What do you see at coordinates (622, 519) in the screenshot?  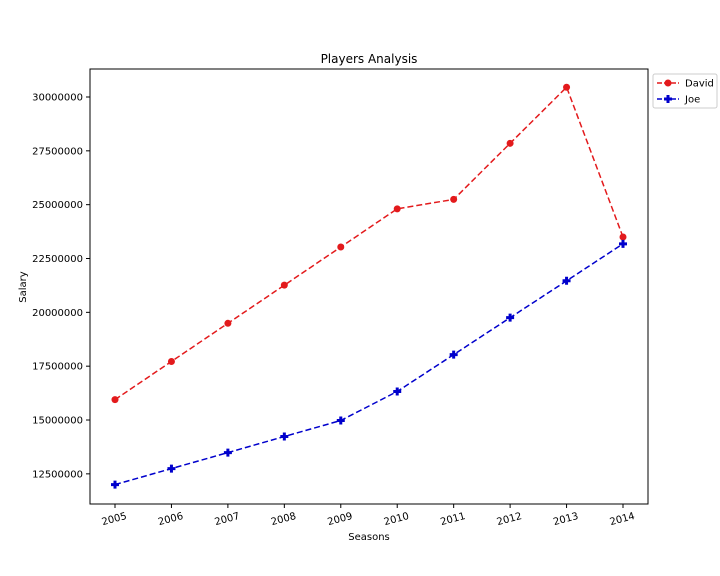 I see `x-tick-label: 2014` at bounding box center [622, 519].